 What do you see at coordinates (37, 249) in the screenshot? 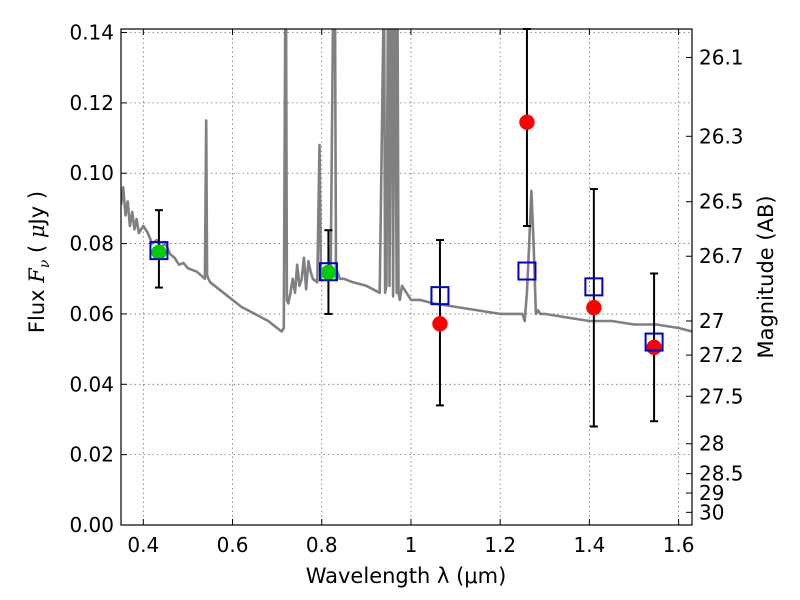
I see `y-axis-label-unit: (` at bounding box center [37, 249].